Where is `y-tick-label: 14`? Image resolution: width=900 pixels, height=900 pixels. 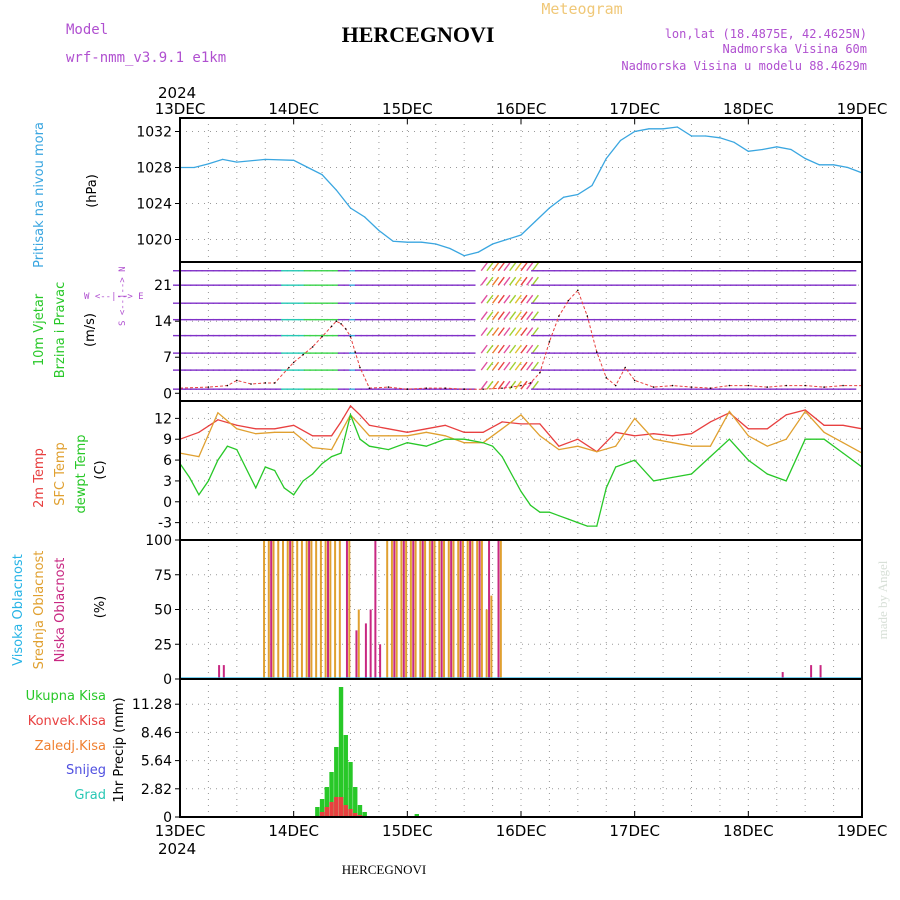 y-tick-label: 14 is located at coordinates (163, 322).